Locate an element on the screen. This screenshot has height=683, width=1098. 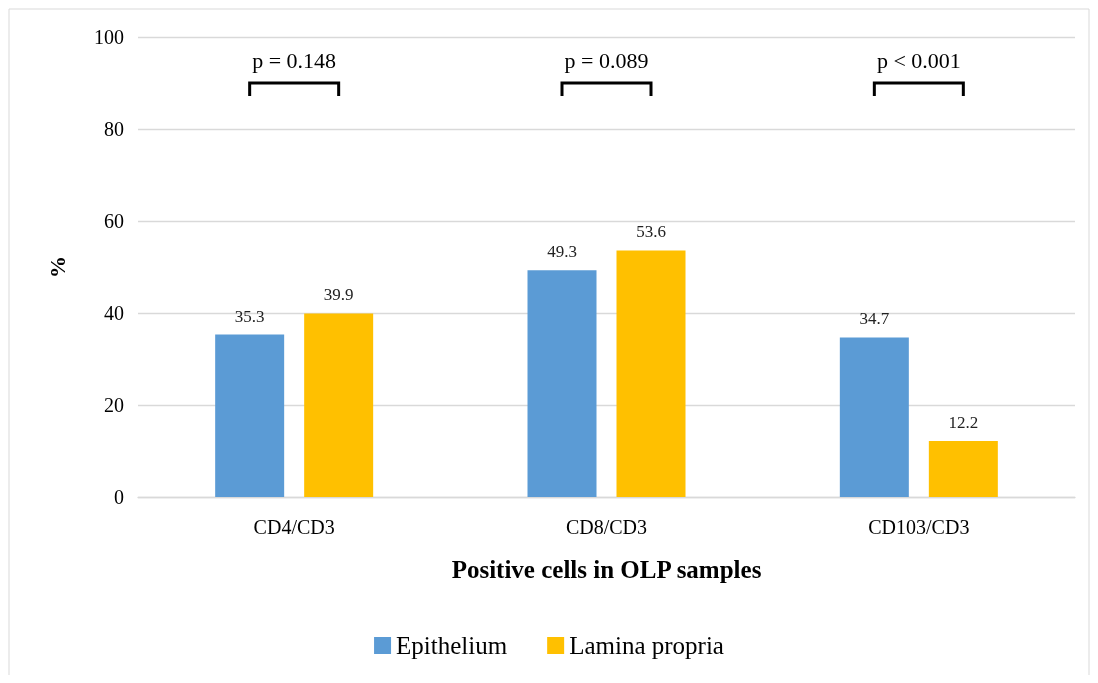
annotation: p < 0.001 is located at coordinates (918, 60).